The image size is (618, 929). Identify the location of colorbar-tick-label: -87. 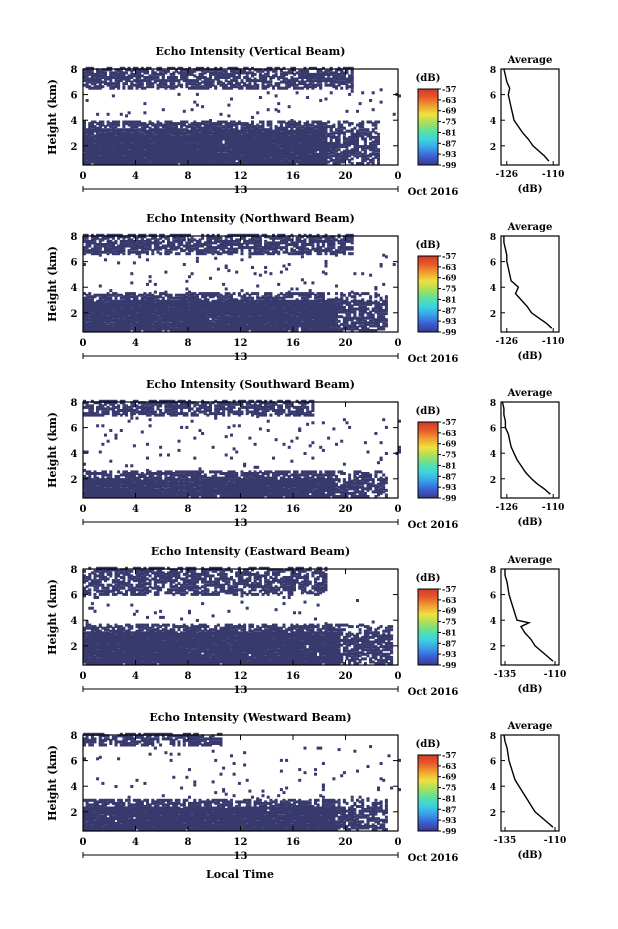
(449, 143).